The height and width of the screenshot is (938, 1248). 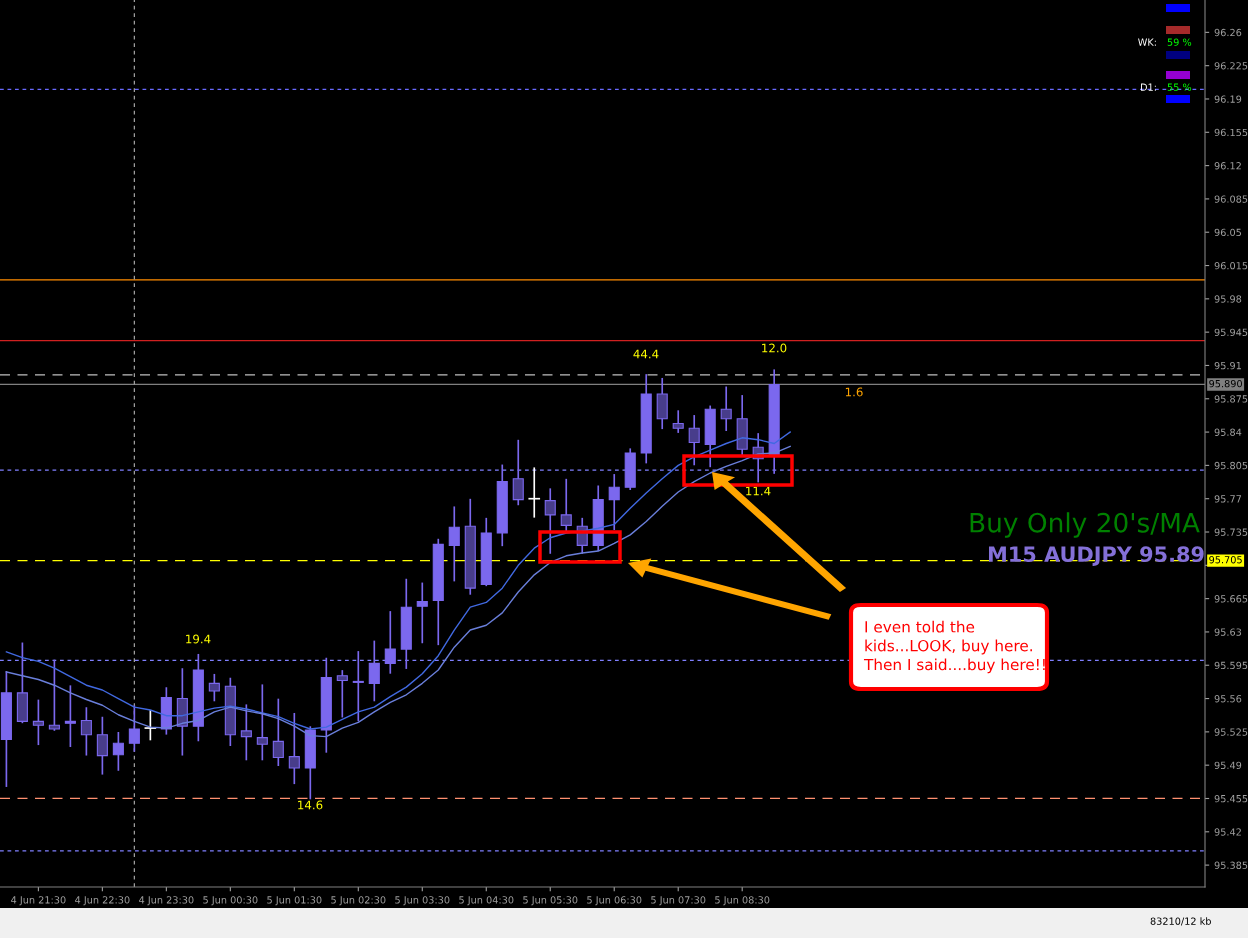 What do you see at coordinates (486, 901) in the screenshot?
I see `x-tick-label: 5 Jun 04:30` at bounding box center [486, 901].